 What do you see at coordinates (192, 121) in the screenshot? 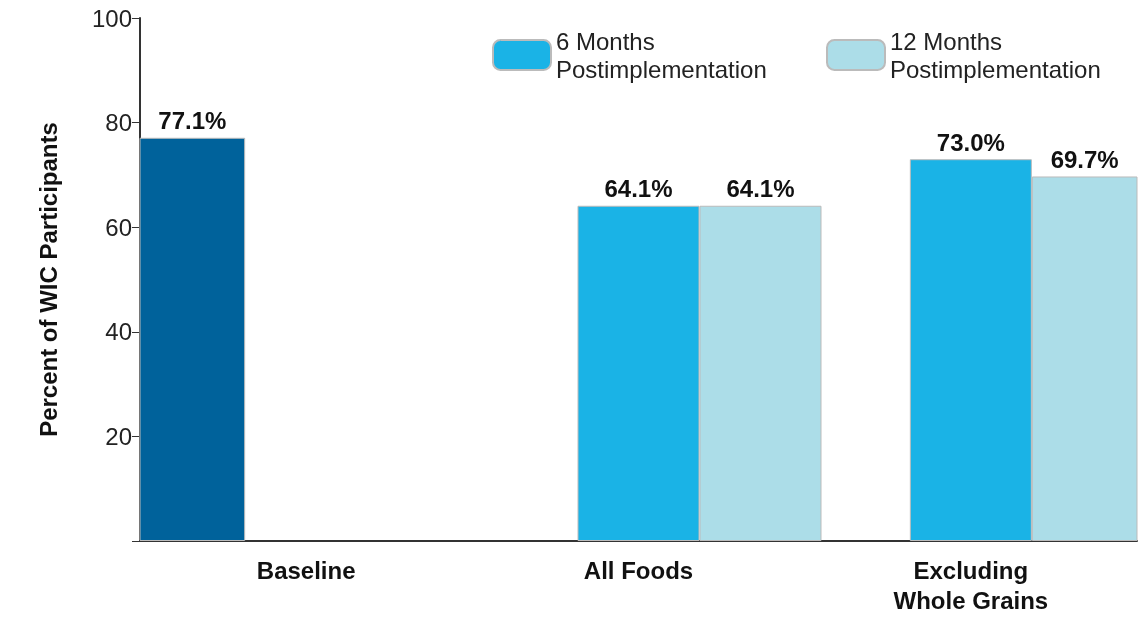
I see `data-label: 77.1%` at bounding box center [192, 121].